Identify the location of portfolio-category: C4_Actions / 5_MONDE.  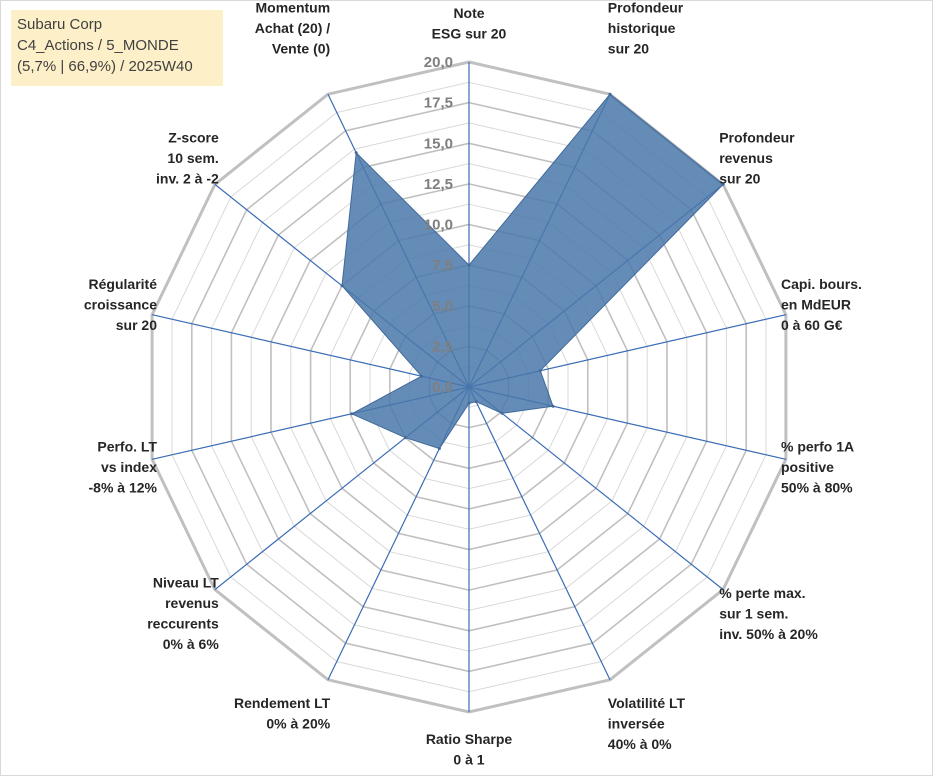
(98, 45).